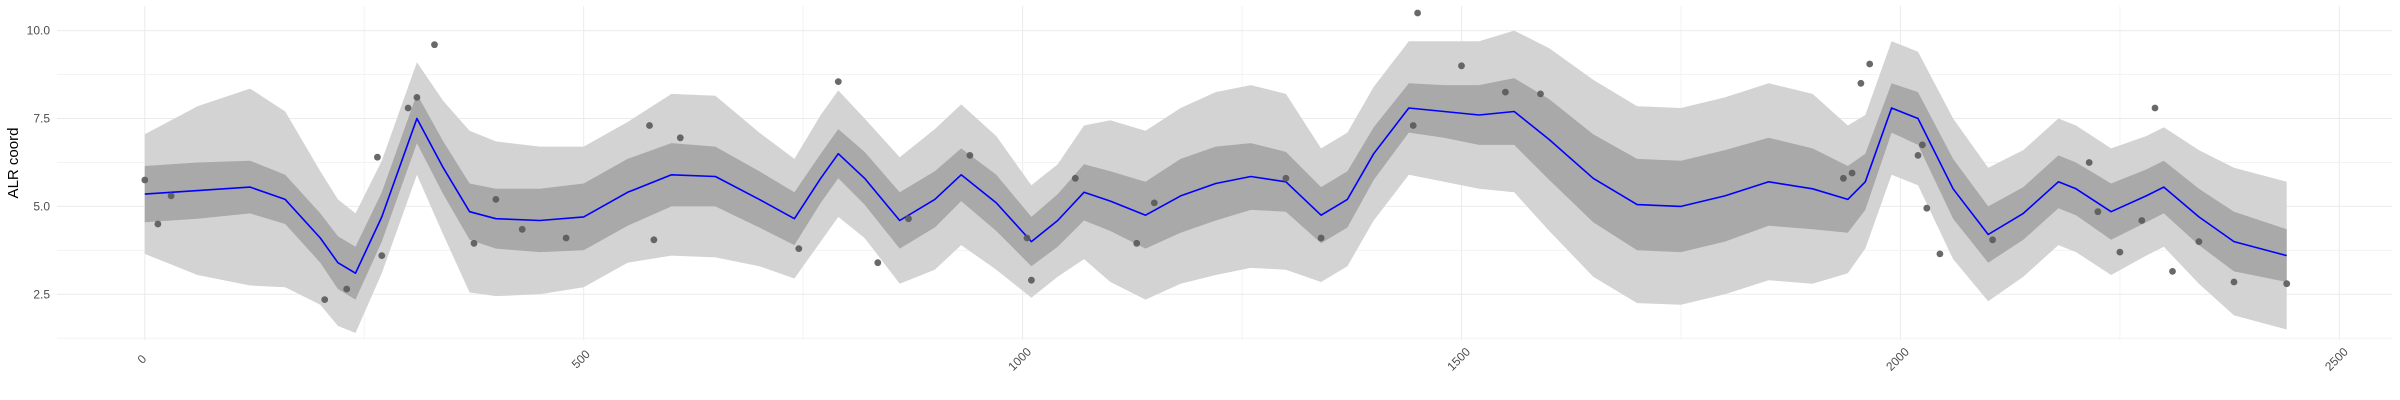 The height and width of the screenshot is (400, 2400). What do you see at coordinates (41, 294) in the screenshot?
I see `y-tick-label: 2.5` at bounding box center [41, 294].